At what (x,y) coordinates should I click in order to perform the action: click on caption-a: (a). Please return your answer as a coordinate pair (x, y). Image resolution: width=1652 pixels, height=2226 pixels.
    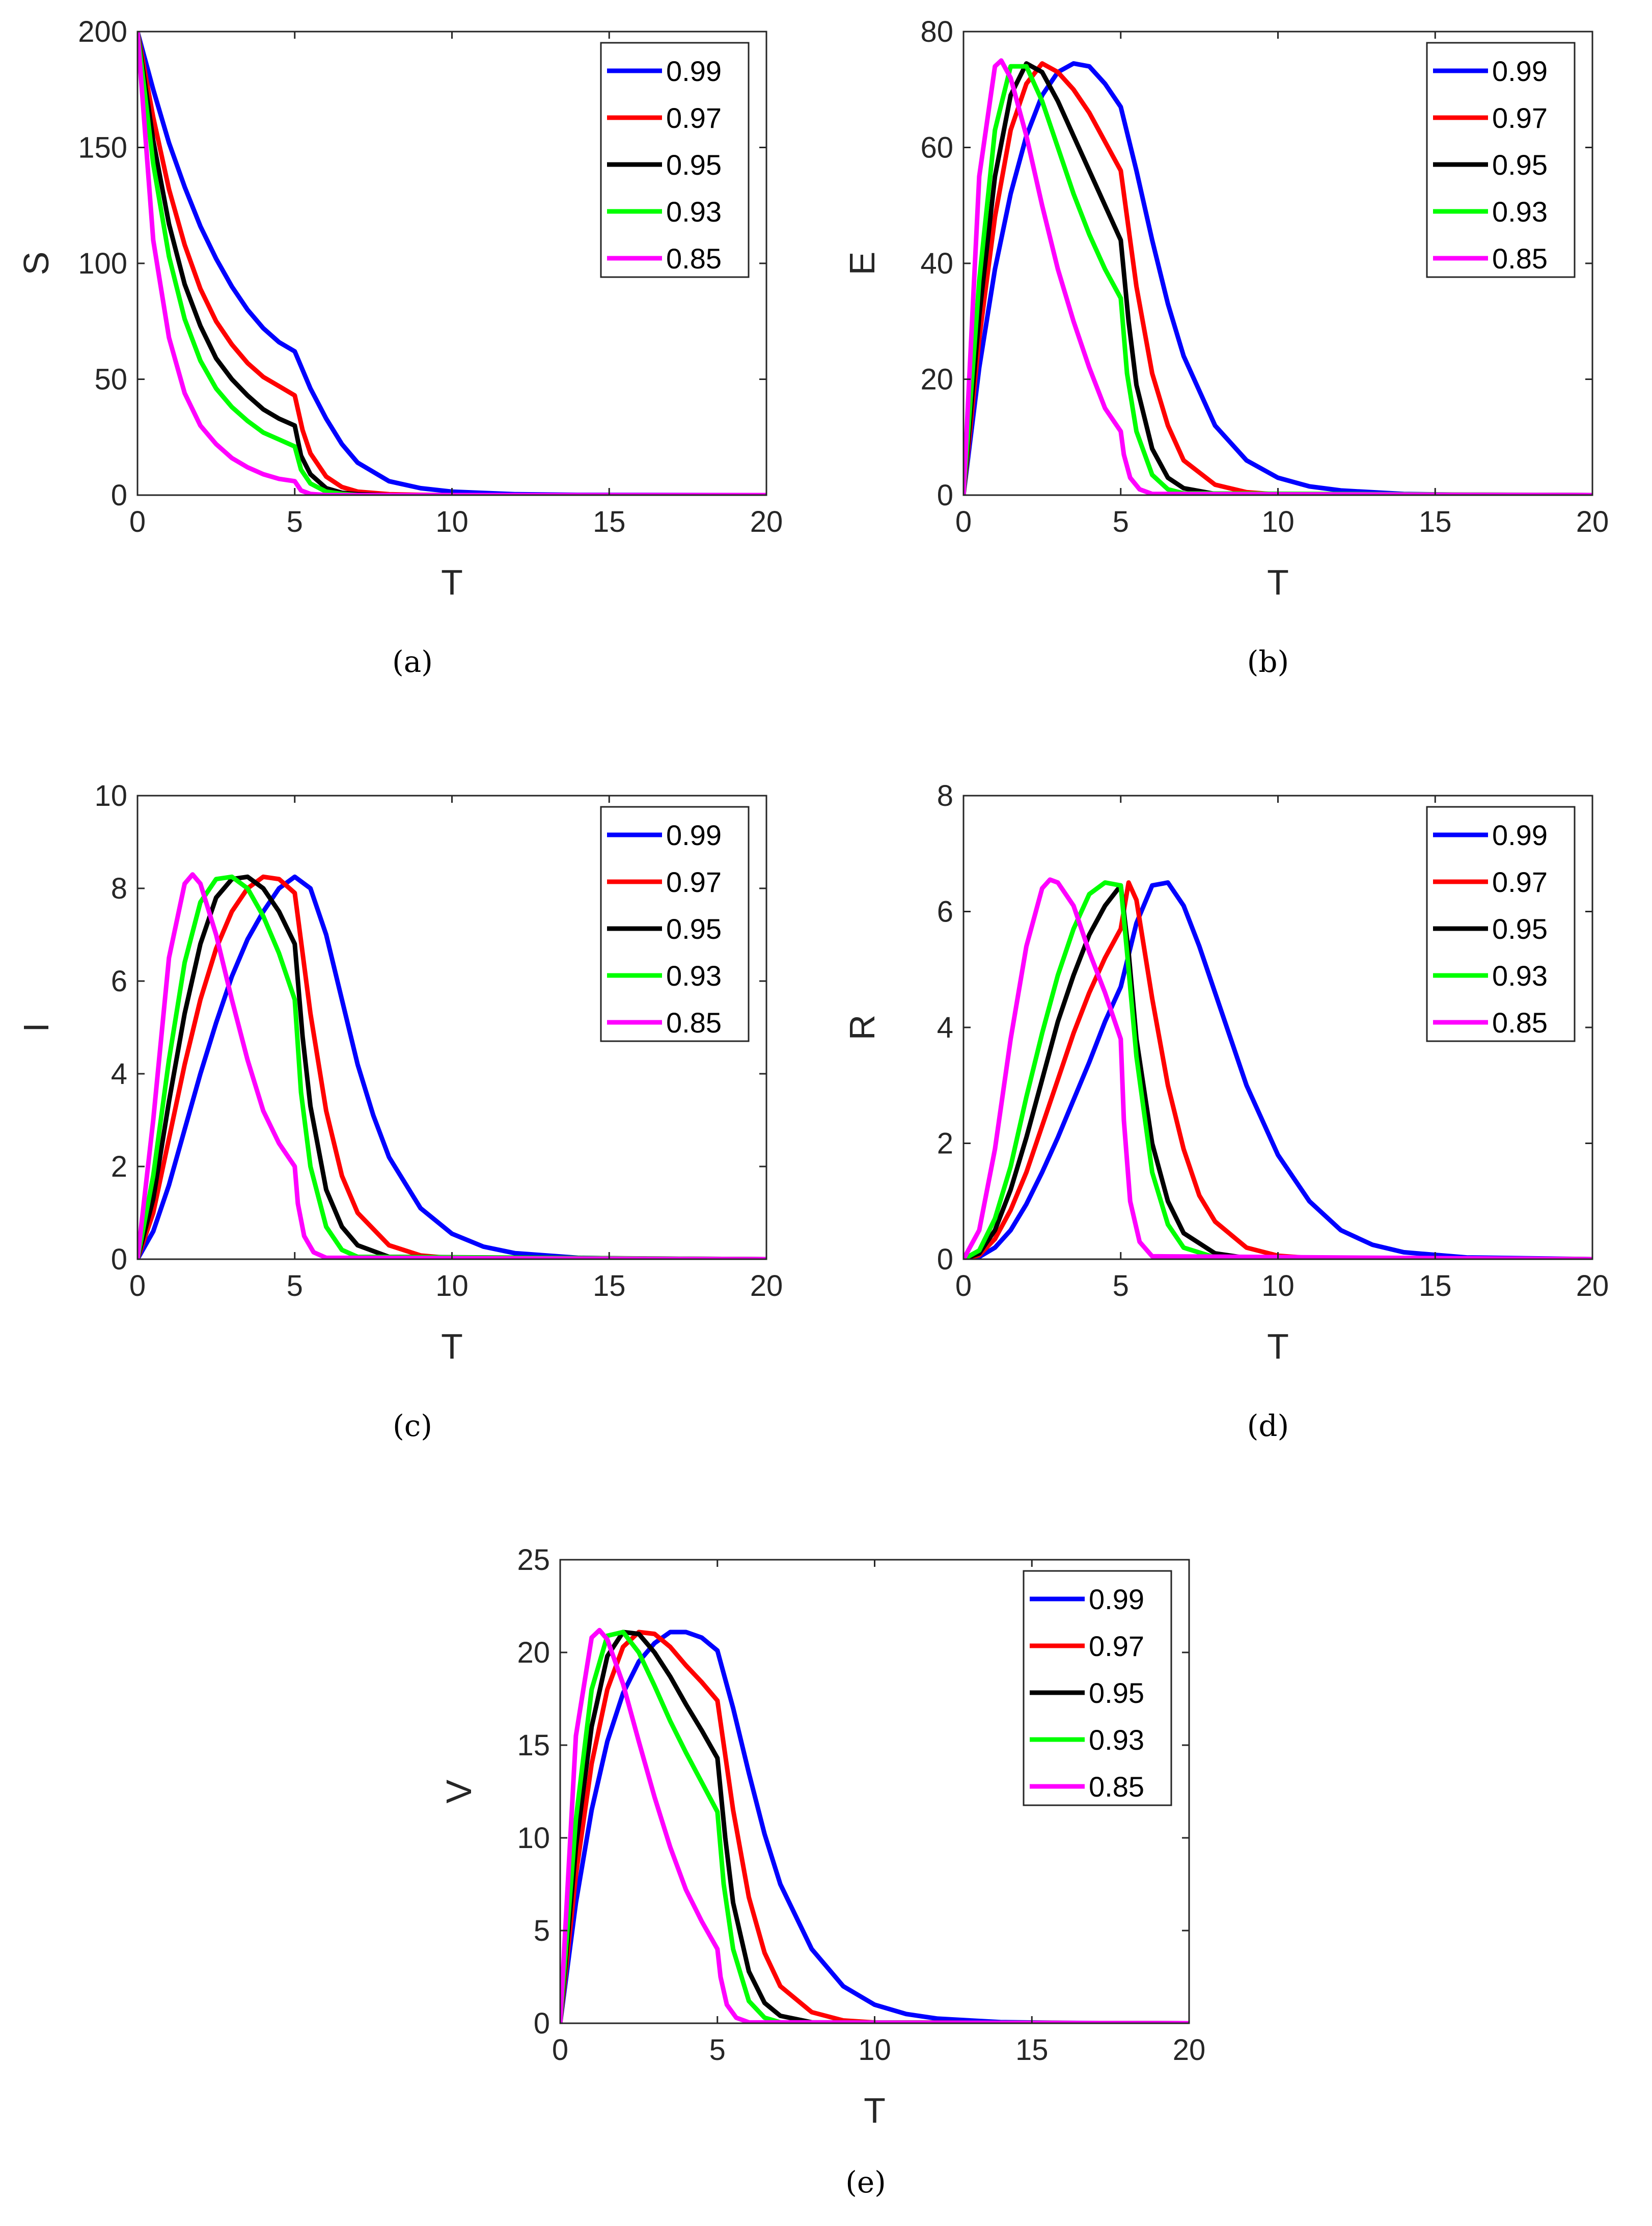
    Looking at the image, I should click on (412, 661).